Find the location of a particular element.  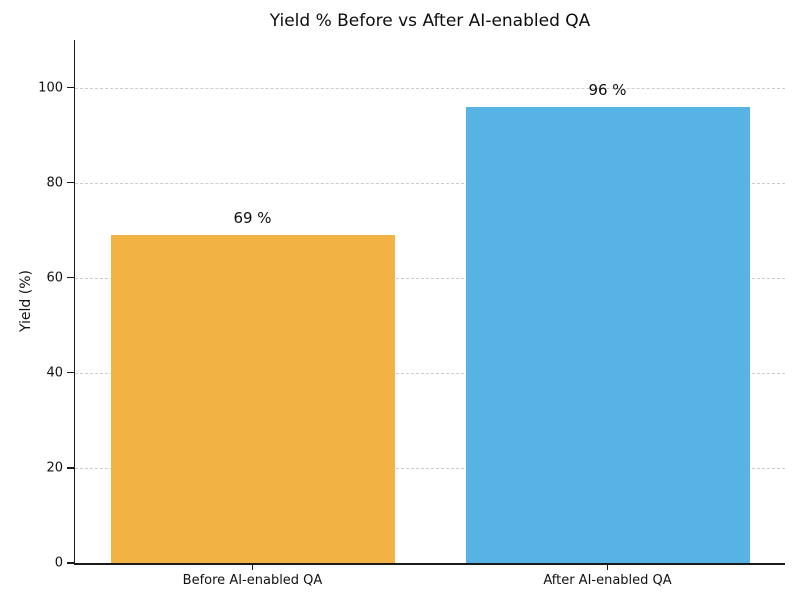

x-tick-label: After AI-enabled QA is located at coordinates (607, 580).